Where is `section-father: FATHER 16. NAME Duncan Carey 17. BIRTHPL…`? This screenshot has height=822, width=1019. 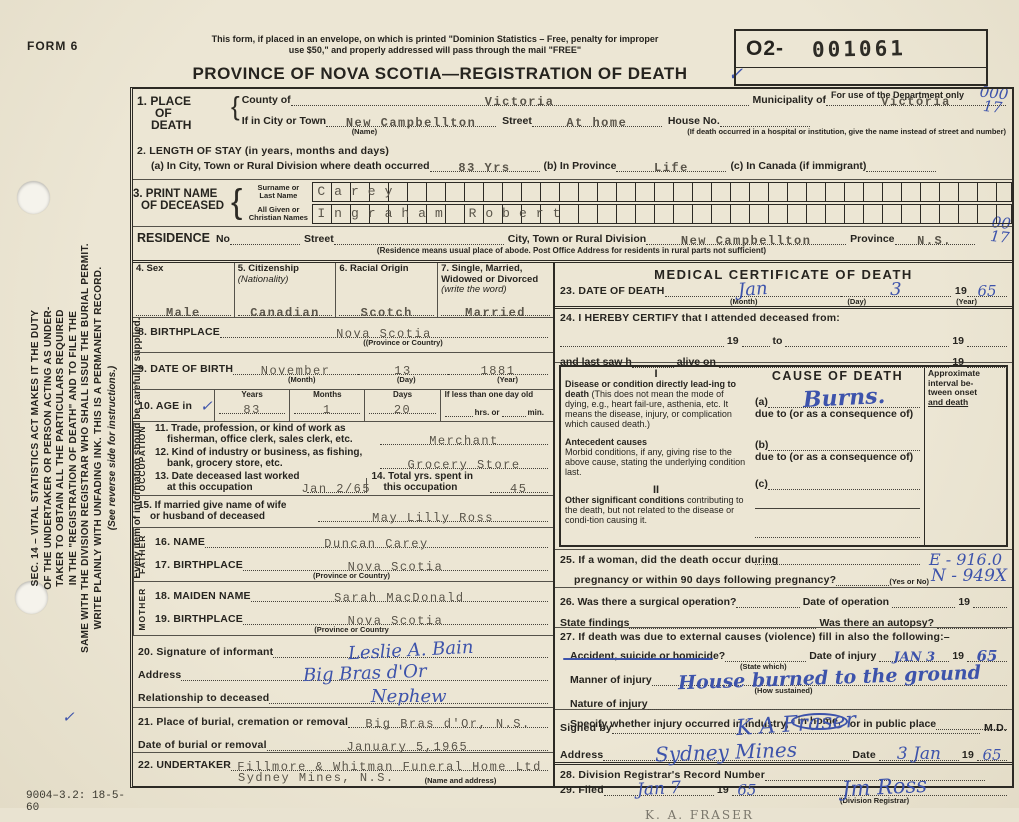 section-father: FATHER 16. NAME Duncan Carey 17. BIRTHPL… is located at coordinates (343, 554).